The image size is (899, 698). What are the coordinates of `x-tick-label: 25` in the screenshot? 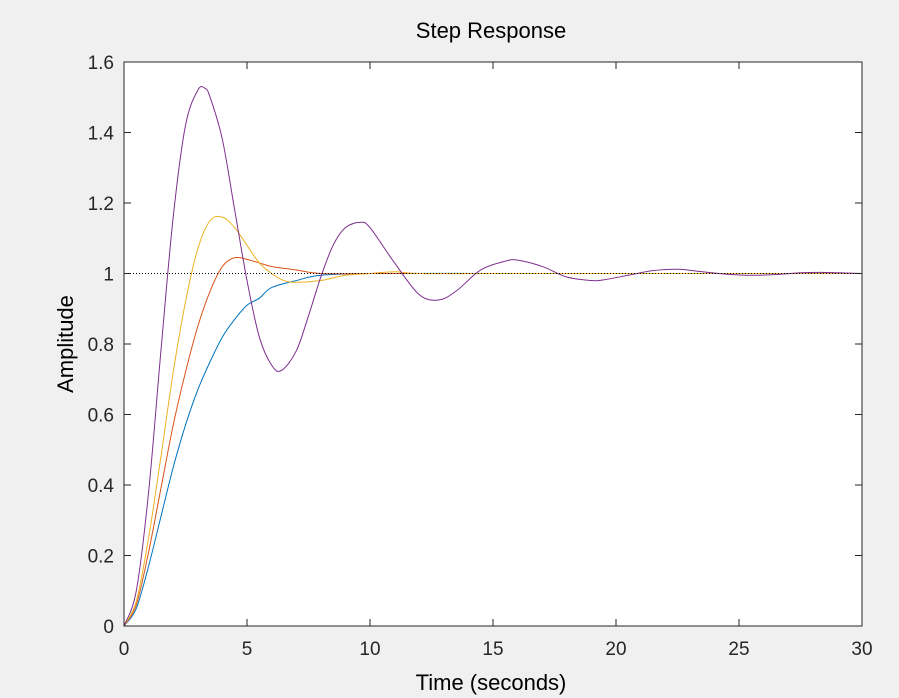 It's located at (738, 649).